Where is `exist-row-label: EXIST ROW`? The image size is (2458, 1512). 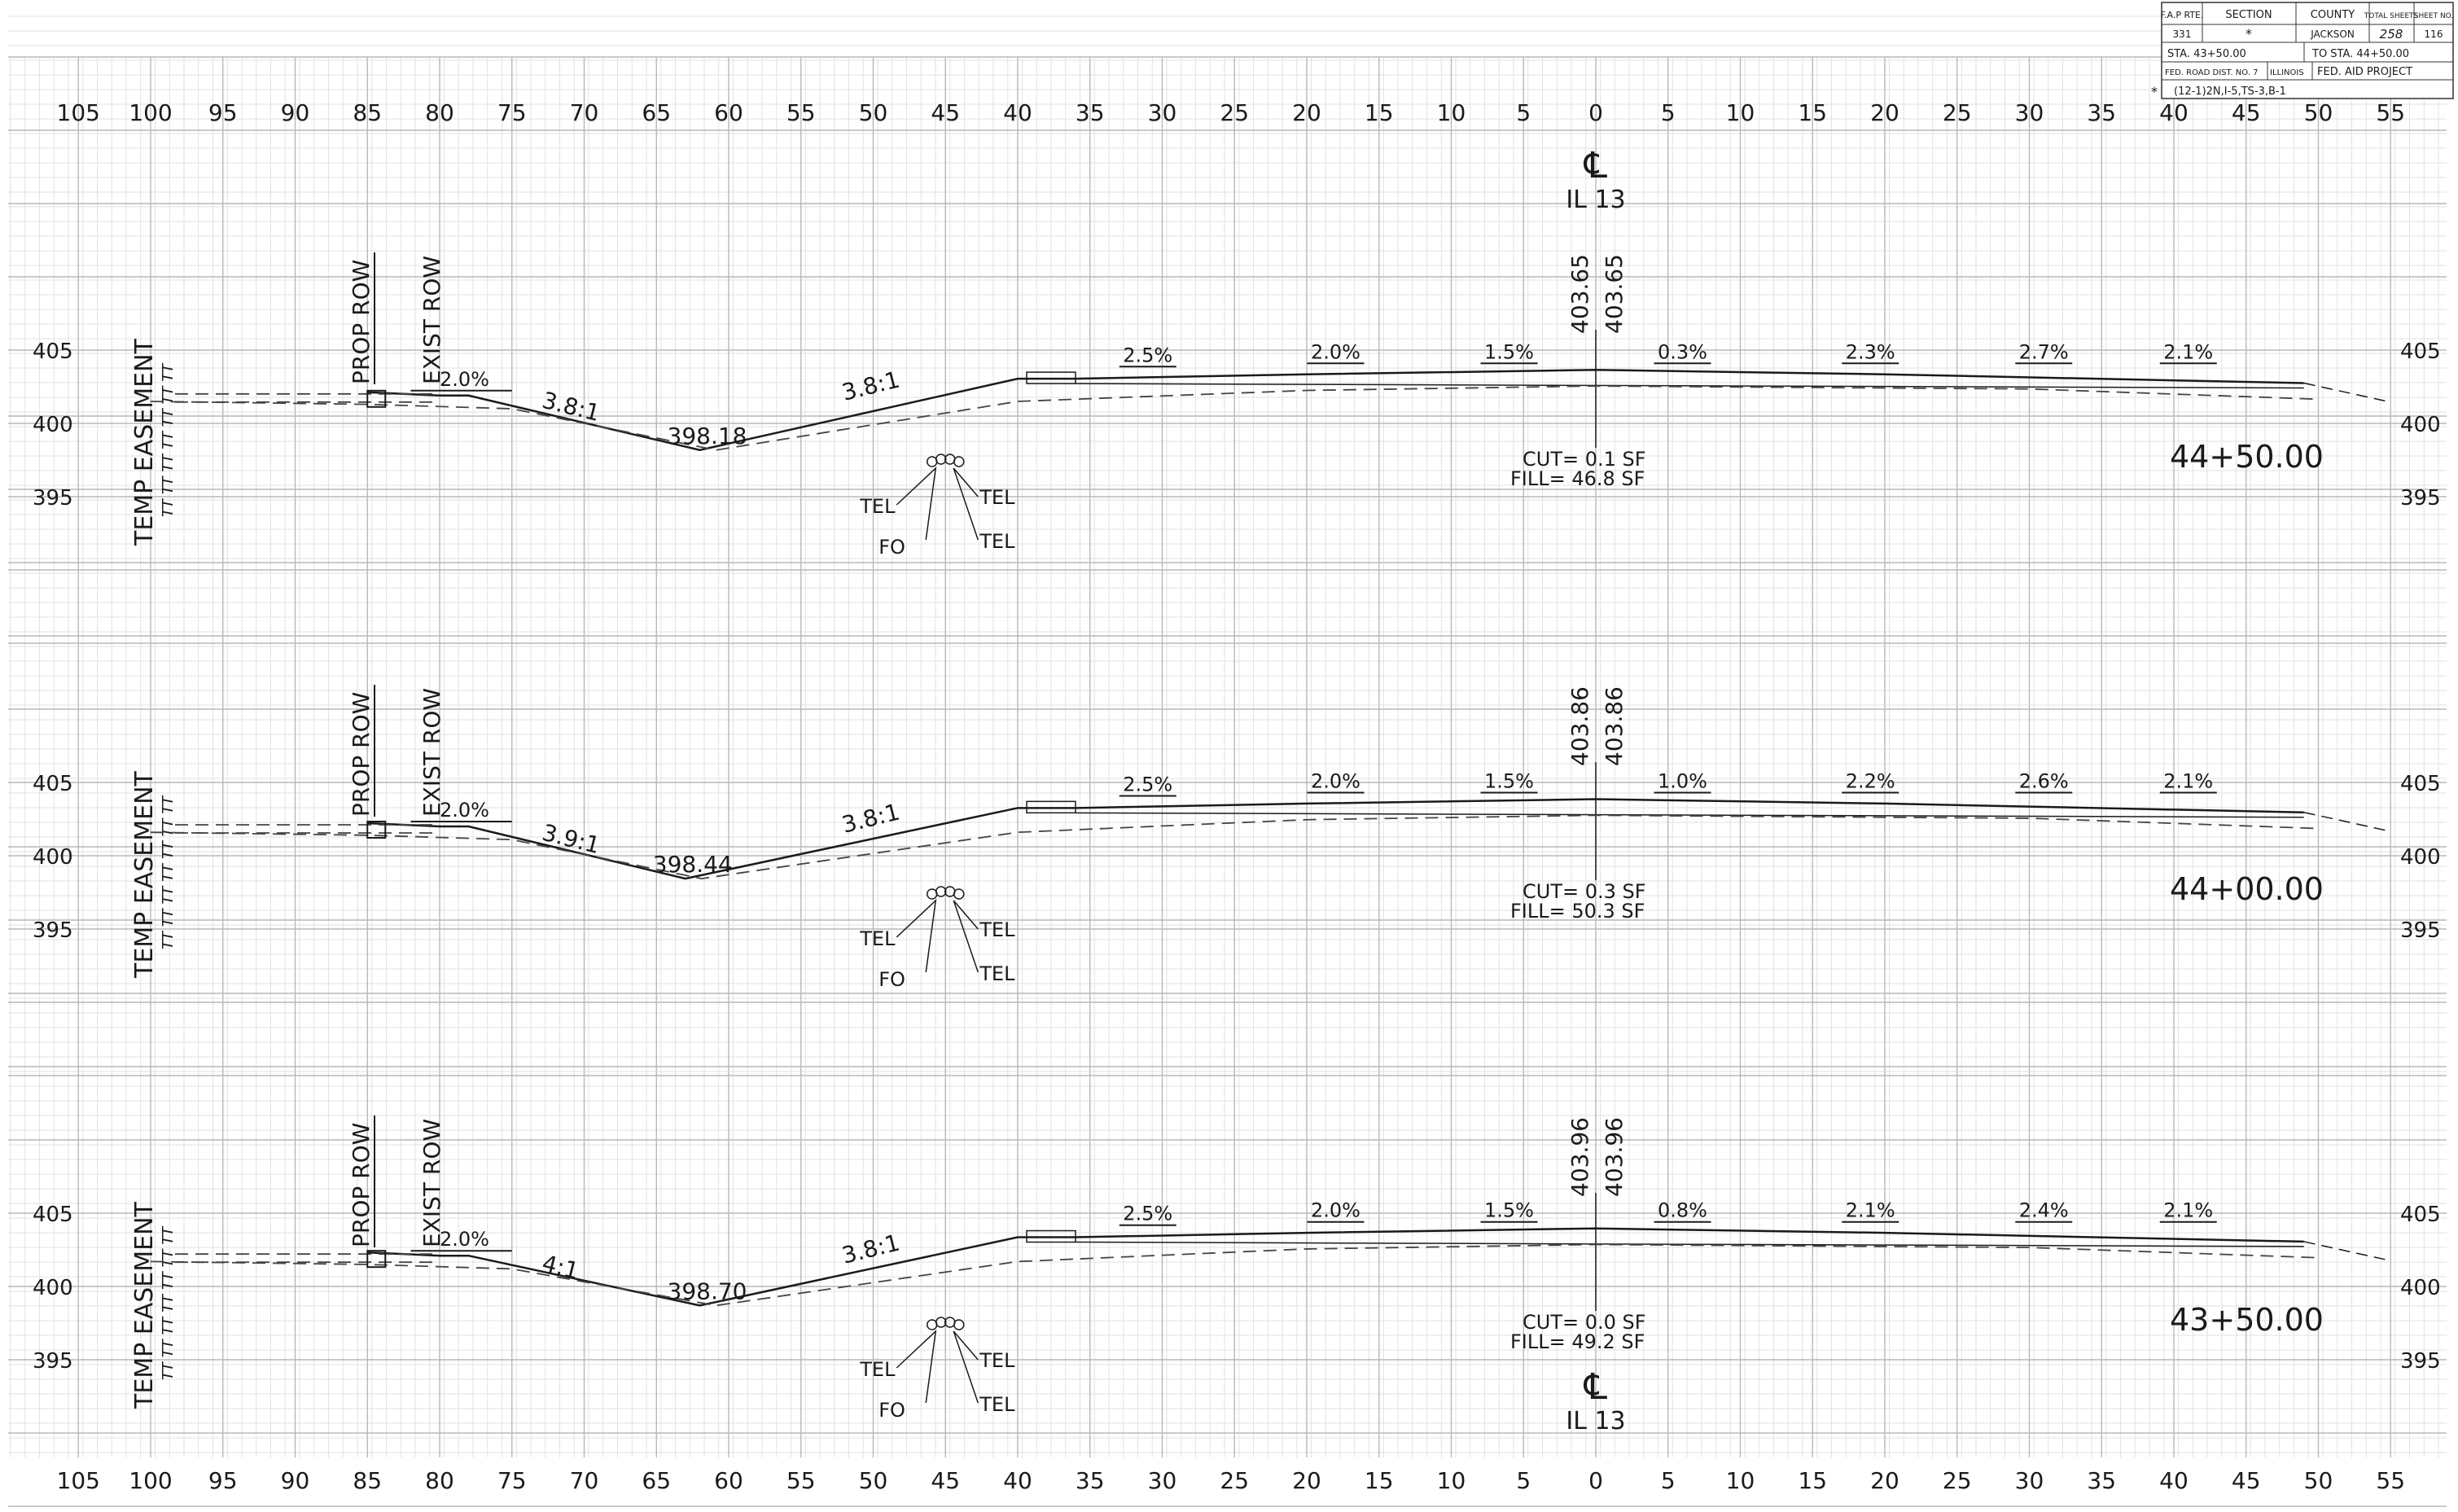 exist-row-label: EXIST ROW is located at coordinates (431, 320).